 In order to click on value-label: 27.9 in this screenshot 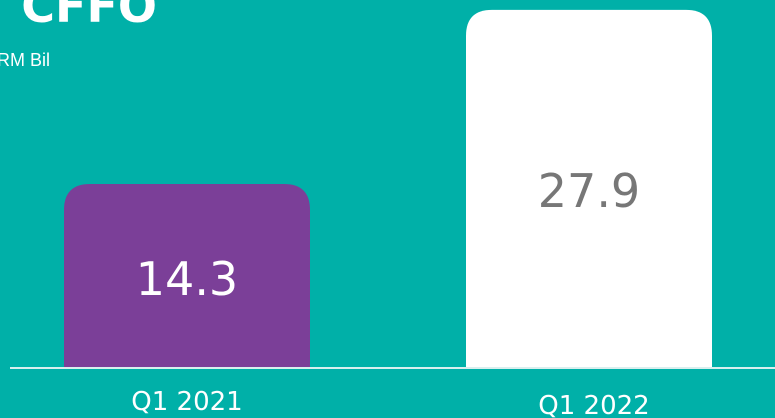, I will do `click(589, 191)`.